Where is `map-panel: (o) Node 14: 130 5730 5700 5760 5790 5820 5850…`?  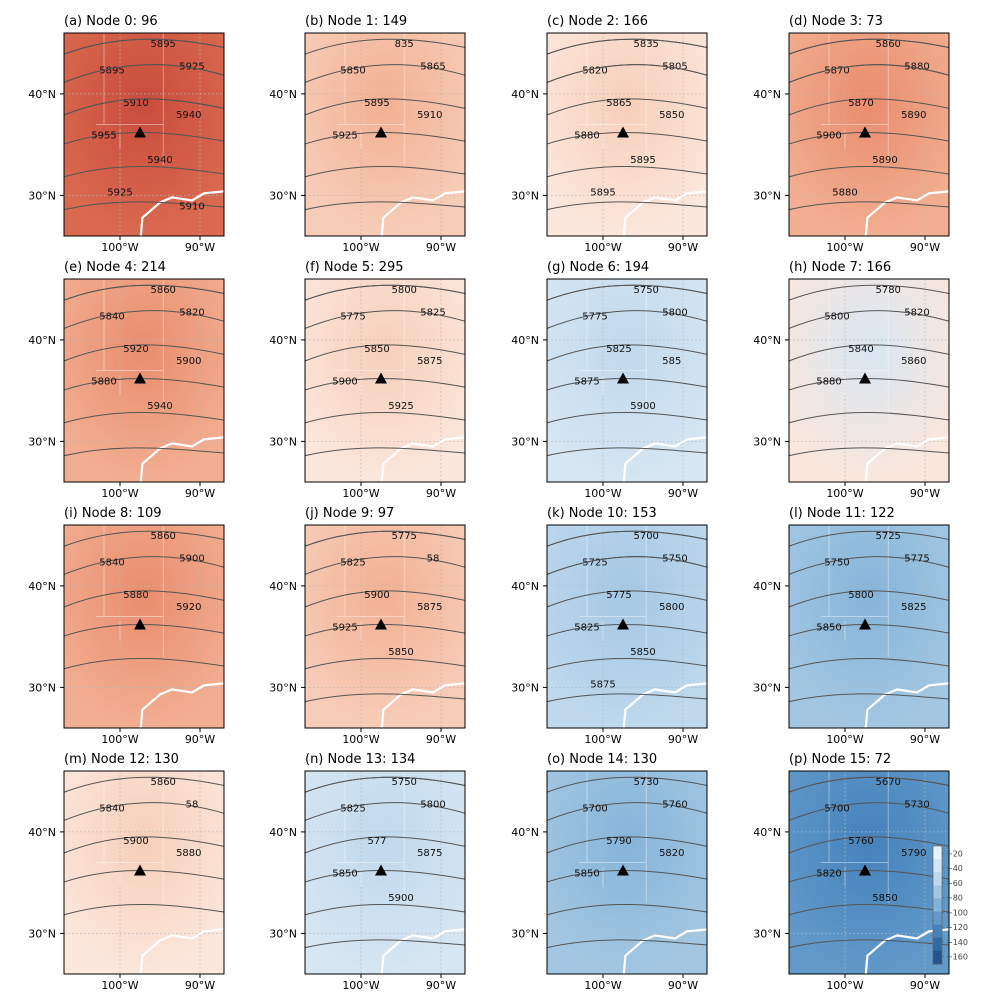 map-panel: (o) Node 14: 130 5730 5700 5760 5790 5820 5850… is located at coordinates (609, 872).